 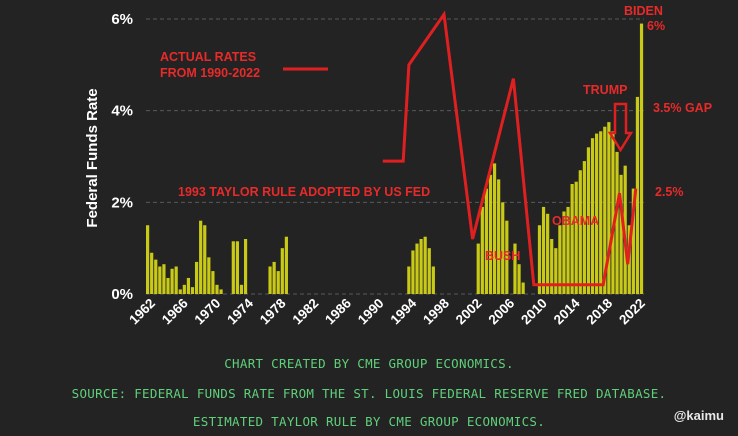 What do you see at coordinates (122, 111) in the screenshot?
I see `y-tick-label: 4%` at bounding box center [122, 111].